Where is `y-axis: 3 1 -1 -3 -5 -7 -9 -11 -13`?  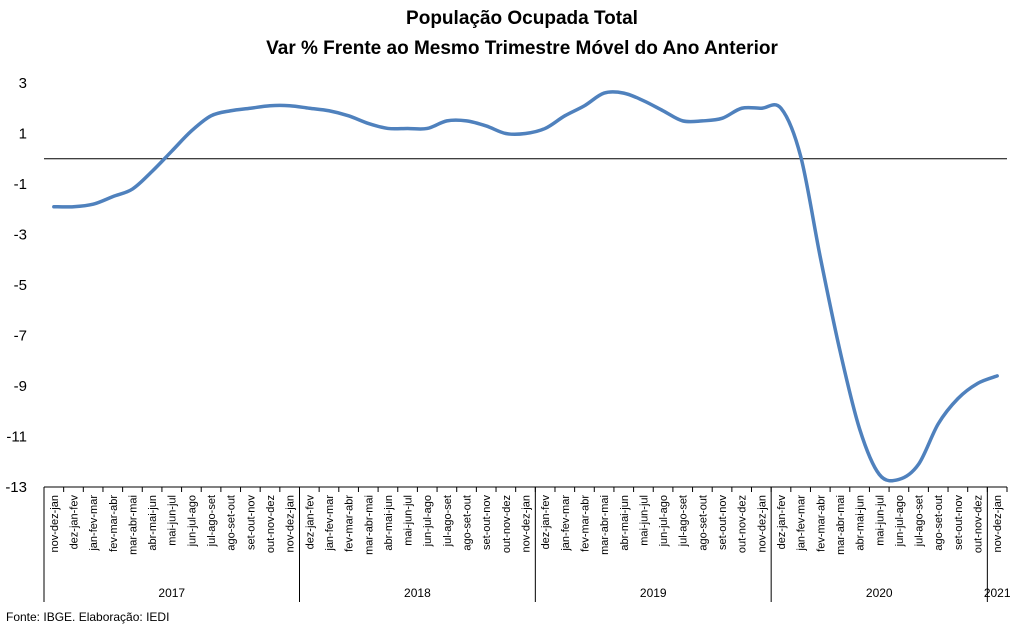
y-axis: 3 1 -1 -3 -5 -7 -9 -11 -13 is located at coordinates (16, 285).